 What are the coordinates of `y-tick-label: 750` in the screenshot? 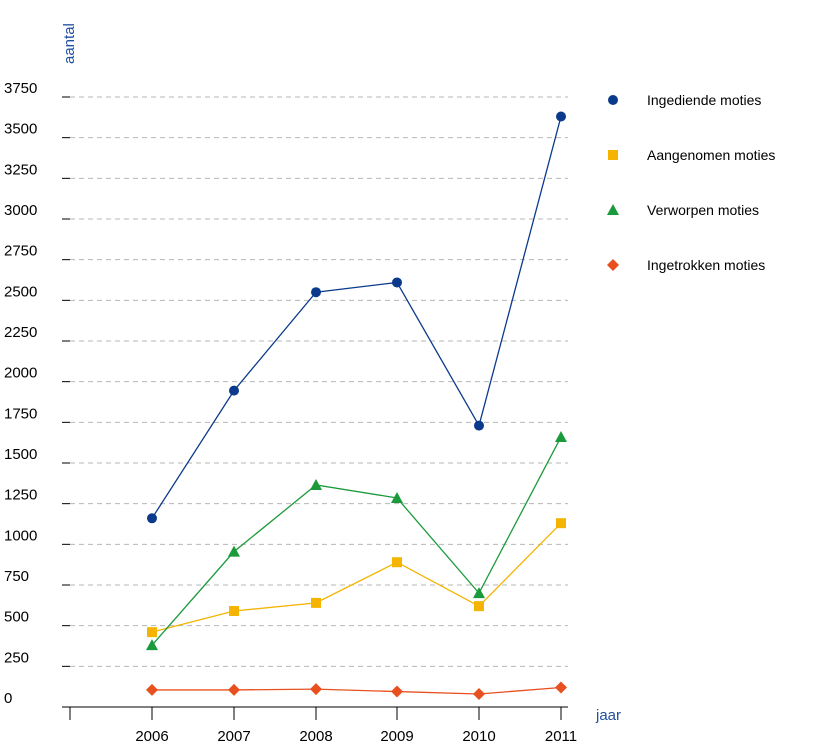 It's located at (16, 576).